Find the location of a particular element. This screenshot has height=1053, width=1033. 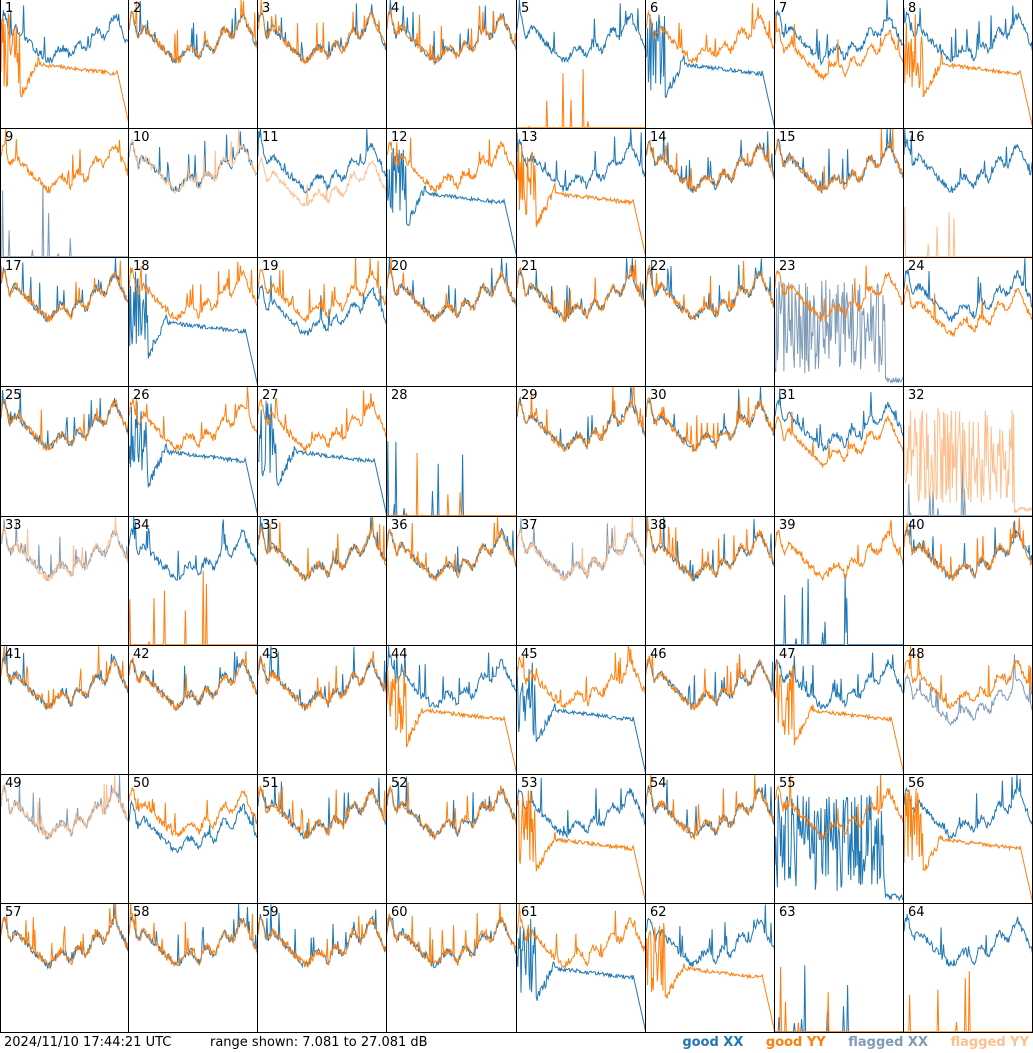

panel-number-label: 41 is located at coordinates (13, 654).